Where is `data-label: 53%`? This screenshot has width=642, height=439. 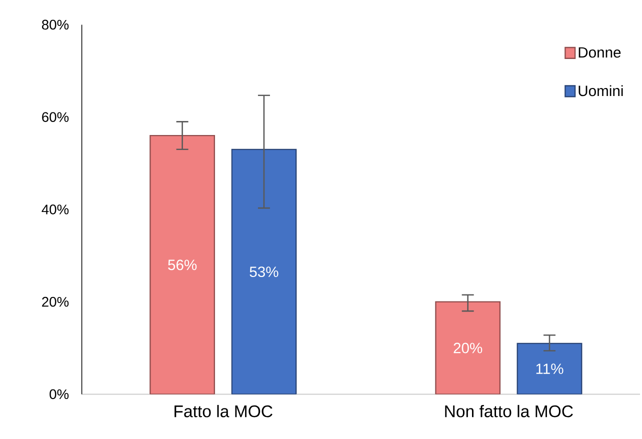
data-label: 53% is located at coordinates (264, 272).